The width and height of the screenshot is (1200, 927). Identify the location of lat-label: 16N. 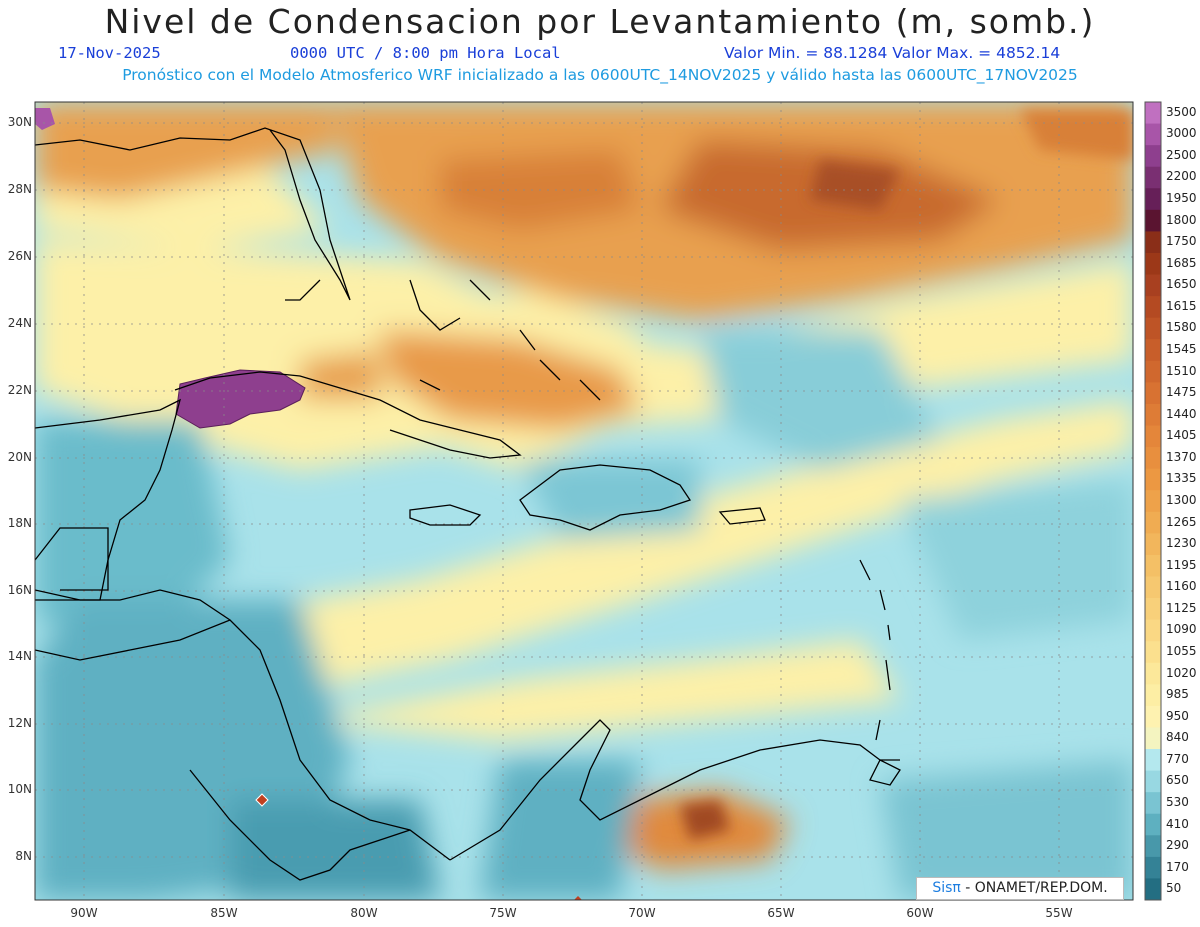
(19, 590).